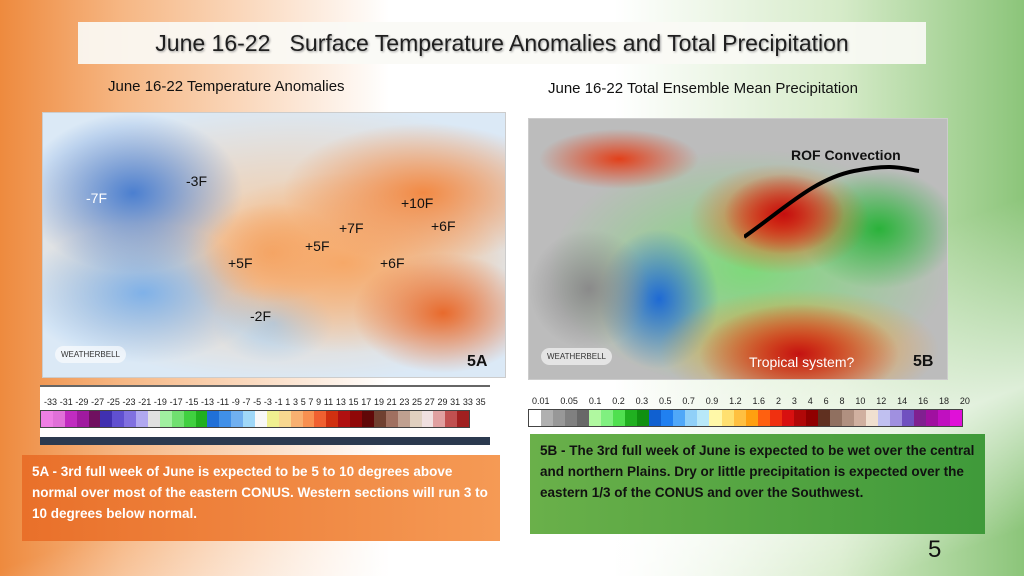 The height and width of the screenshot is (576, 1024). Describe the element at coordinates (257, 402) in the screenshot. I see `scale-tick: -5` at that location.